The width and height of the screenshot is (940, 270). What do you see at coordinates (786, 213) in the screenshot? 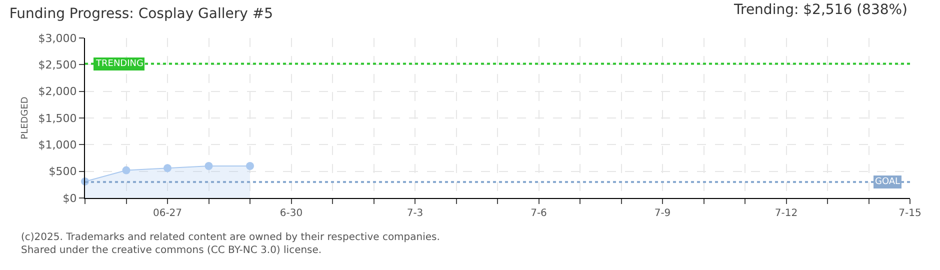
I see `x-tick-label: 7-12` at bounding box center [786, 213].